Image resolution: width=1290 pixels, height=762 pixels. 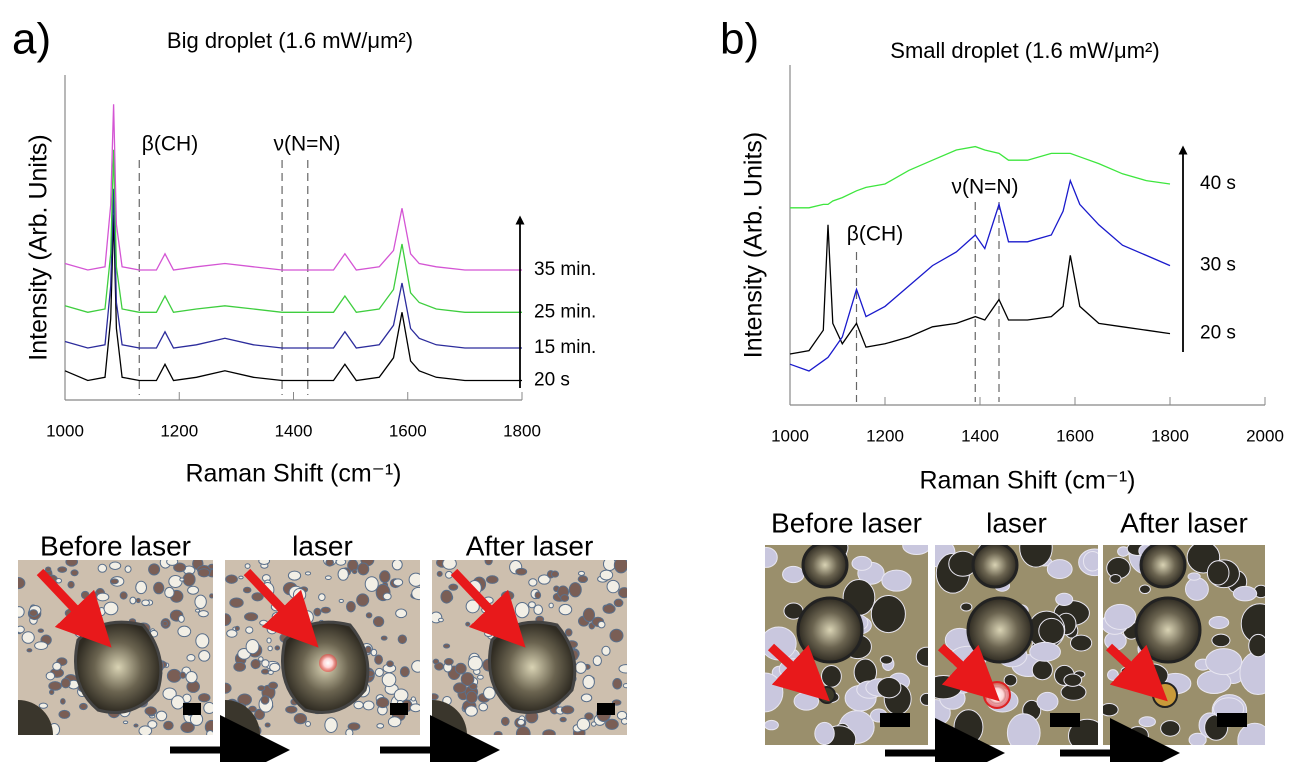 I want to click on x-tick-label: 1200, so click(x=179, y=430).